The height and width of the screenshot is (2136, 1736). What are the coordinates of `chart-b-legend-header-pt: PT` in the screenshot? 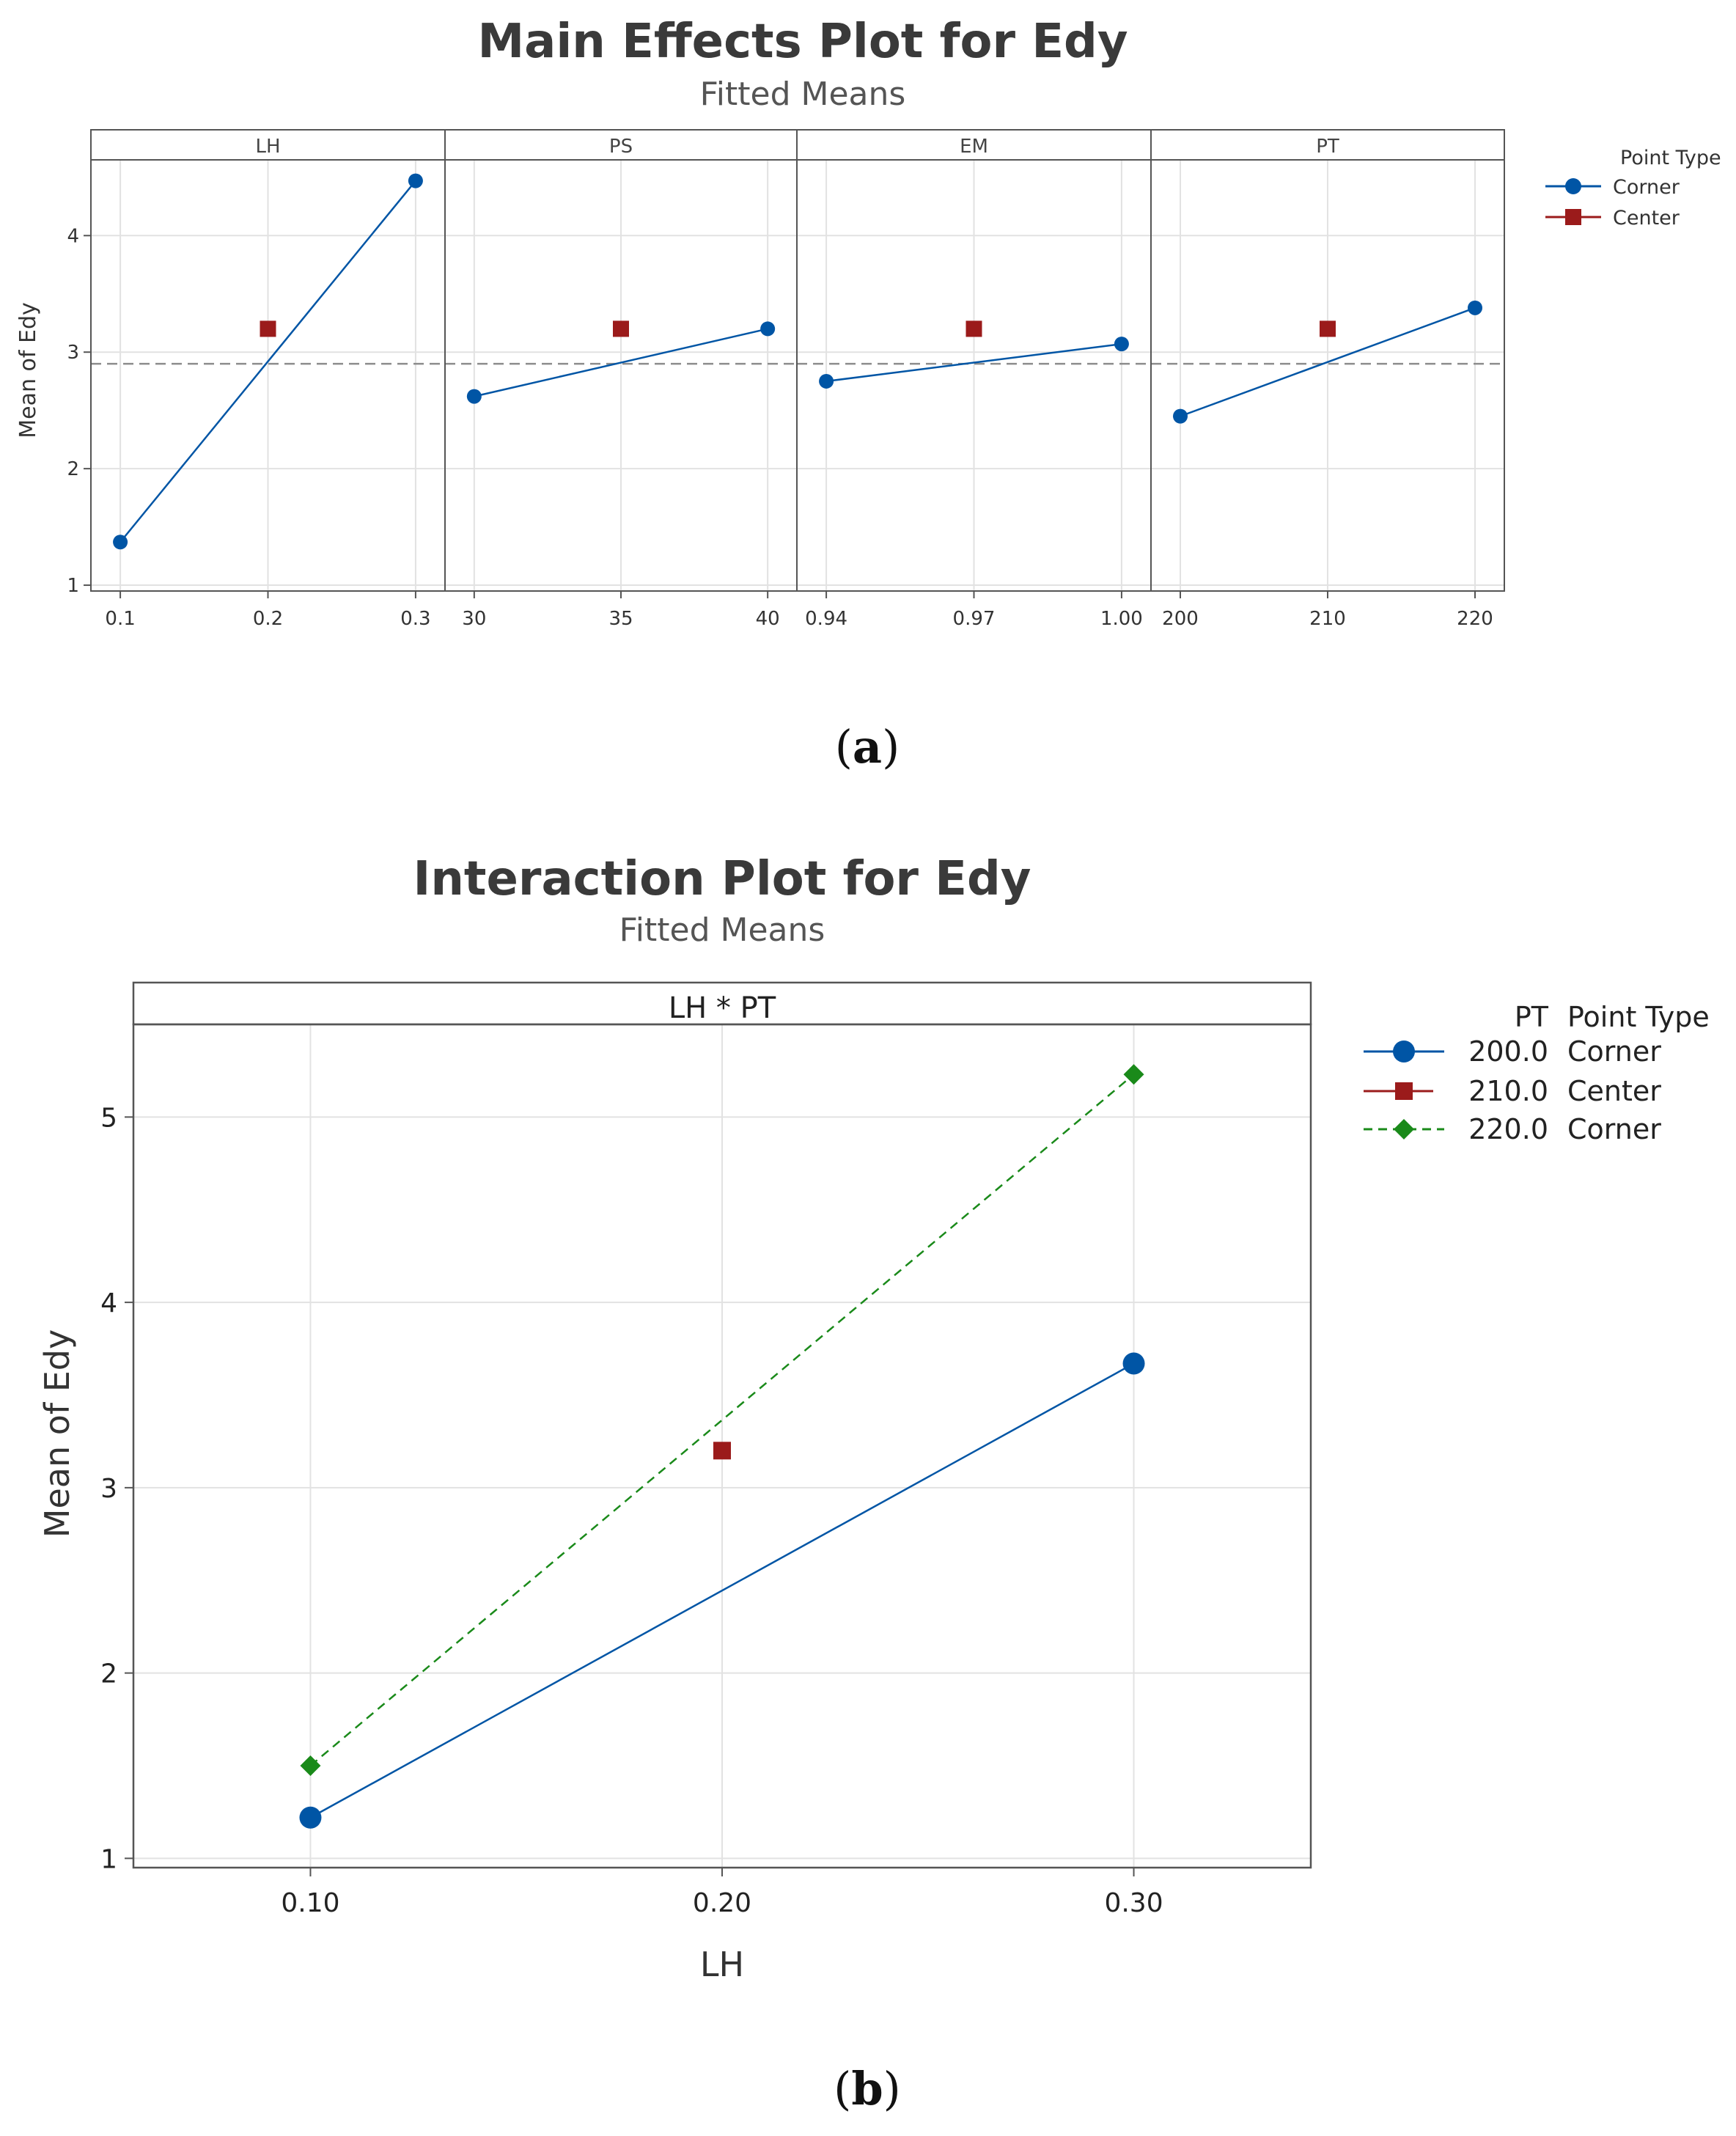 It's located at (1532, 1017).